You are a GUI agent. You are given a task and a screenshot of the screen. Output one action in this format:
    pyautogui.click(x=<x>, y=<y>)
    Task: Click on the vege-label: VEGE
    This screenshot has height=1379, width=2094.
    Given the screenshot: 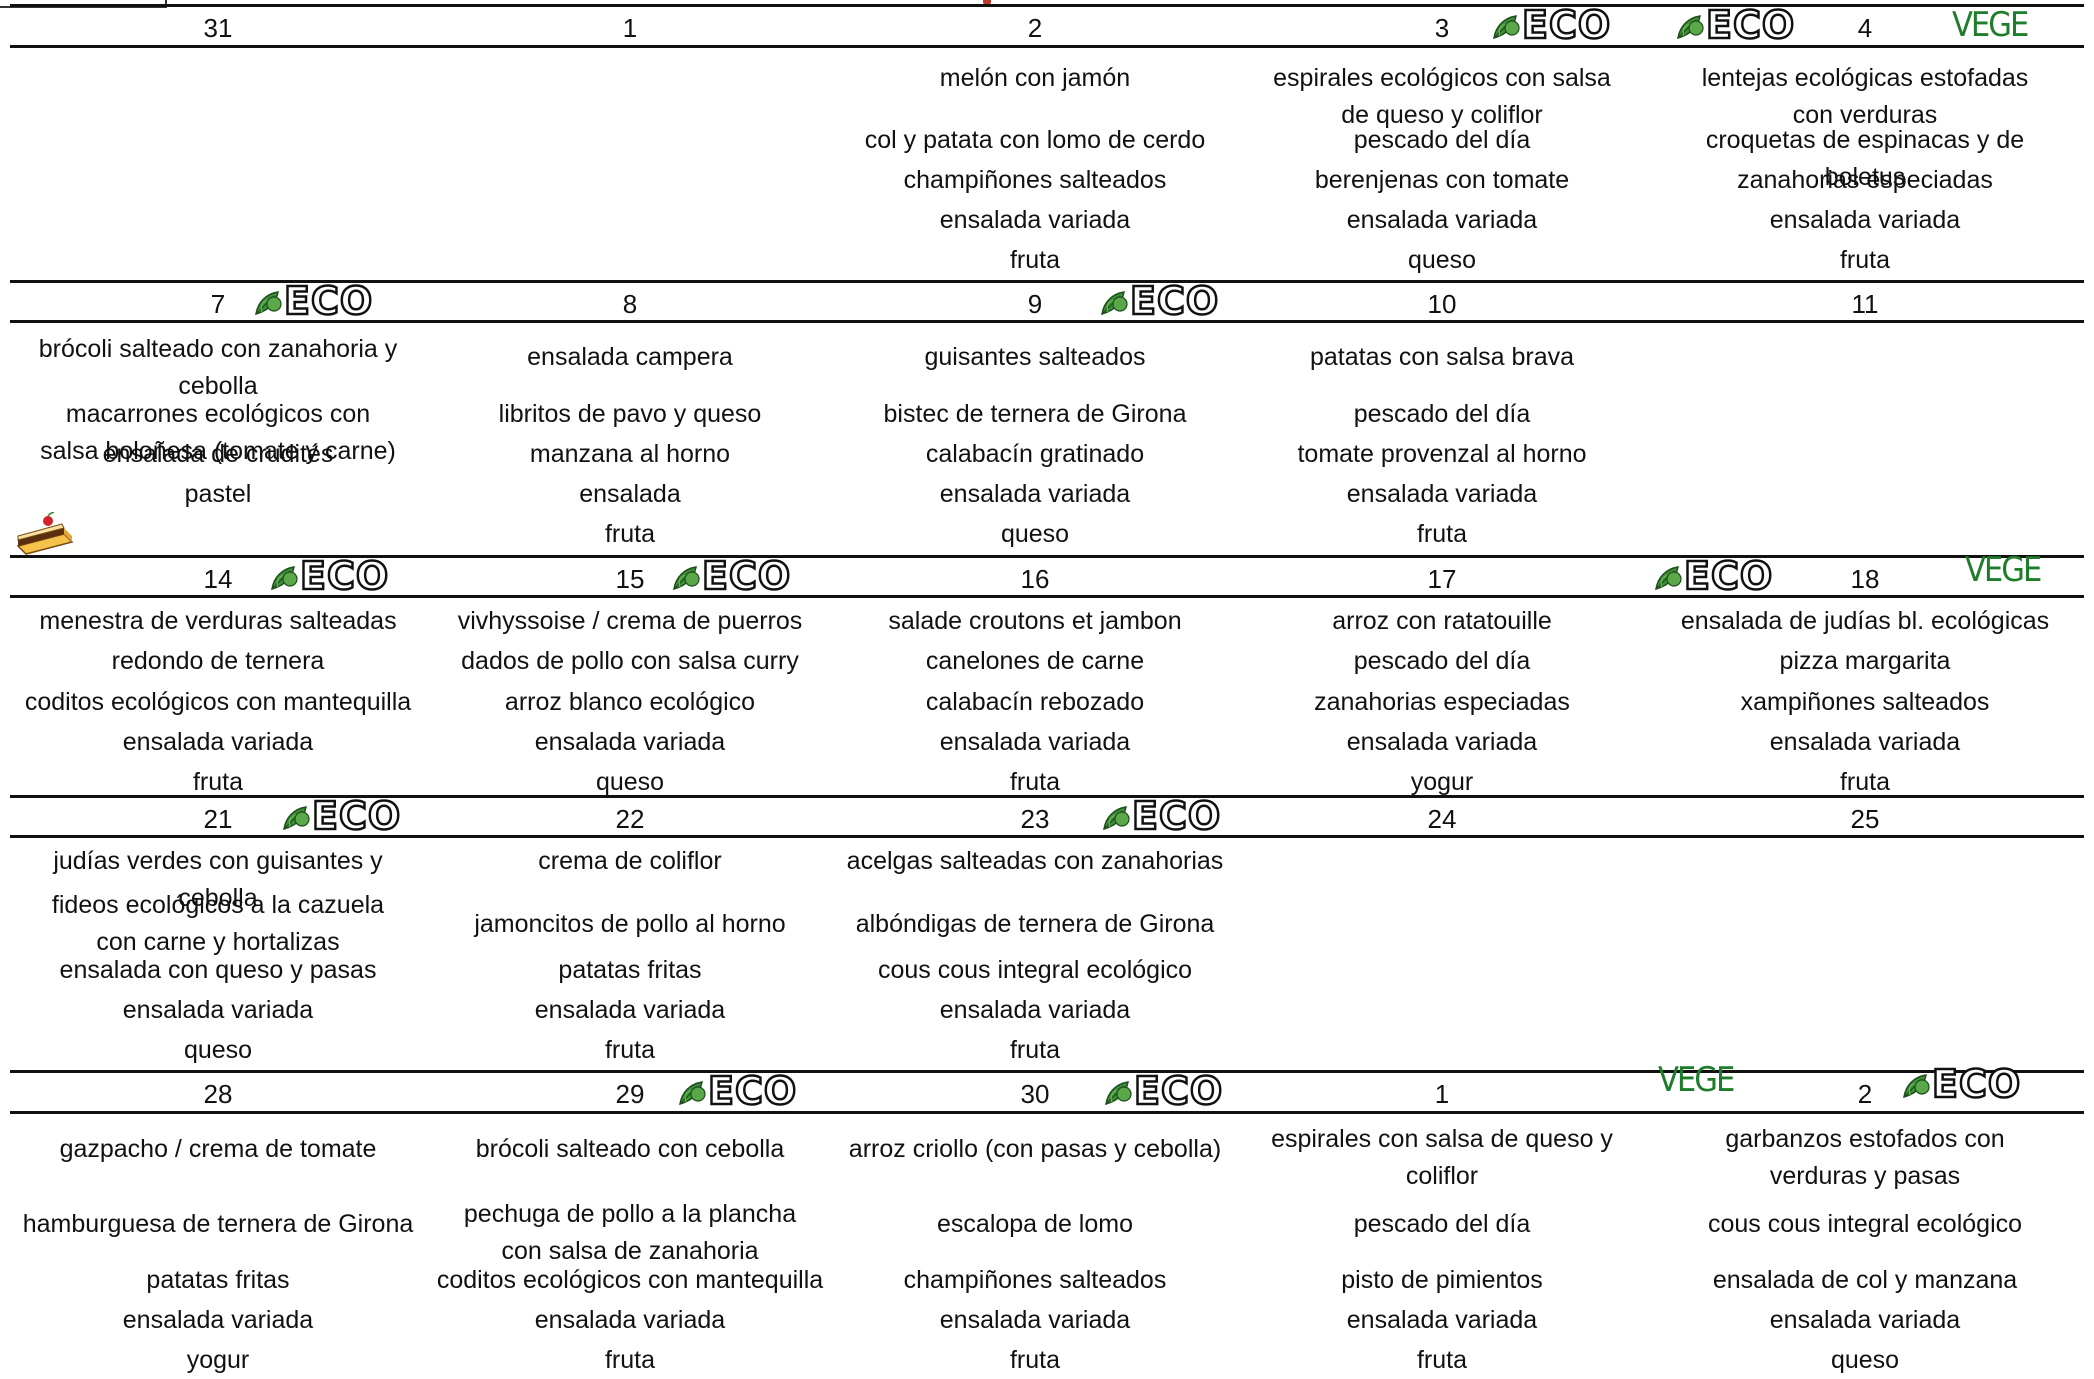 What is the action you would take?
    pyautogui.click(x=1696, y=1080)
    